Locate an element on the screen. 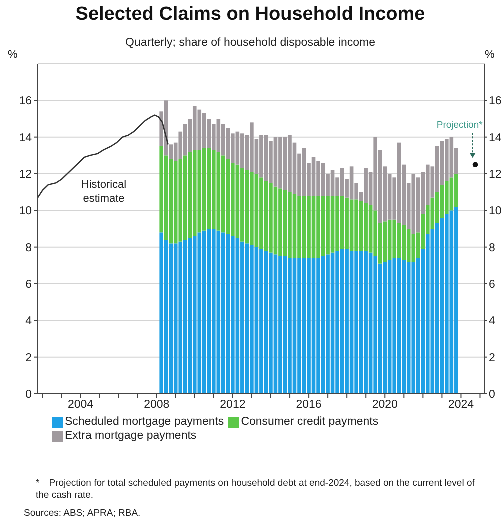 This screenshot has height=528, width=501. y-tick-label: 12 is located at coordinates (25, 175).